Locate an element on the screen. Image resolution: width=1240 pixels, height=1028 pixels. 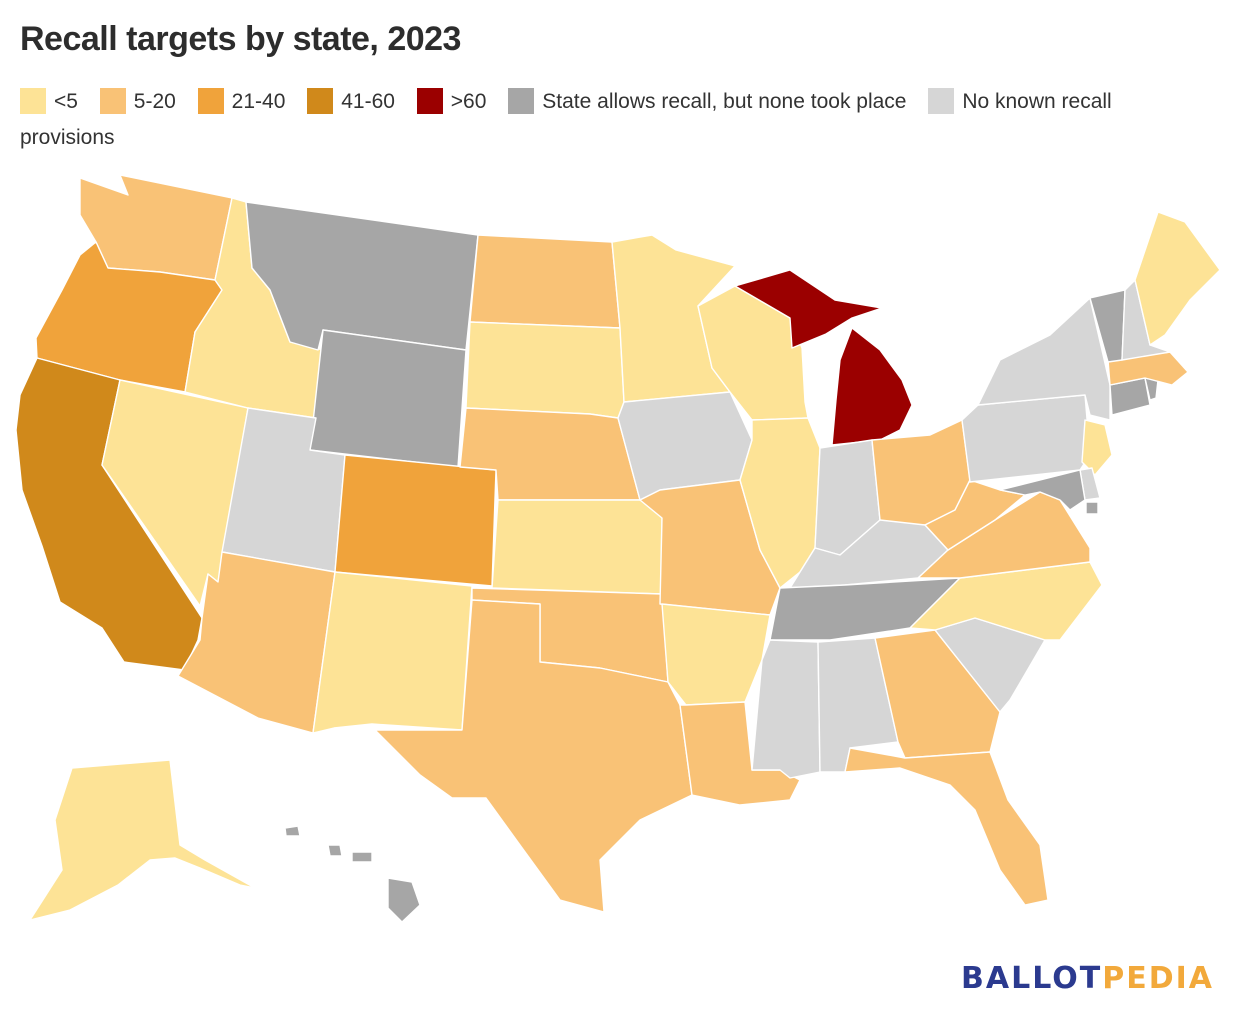
legend-item-gt60: >60 is located at coordinates (451, 101).